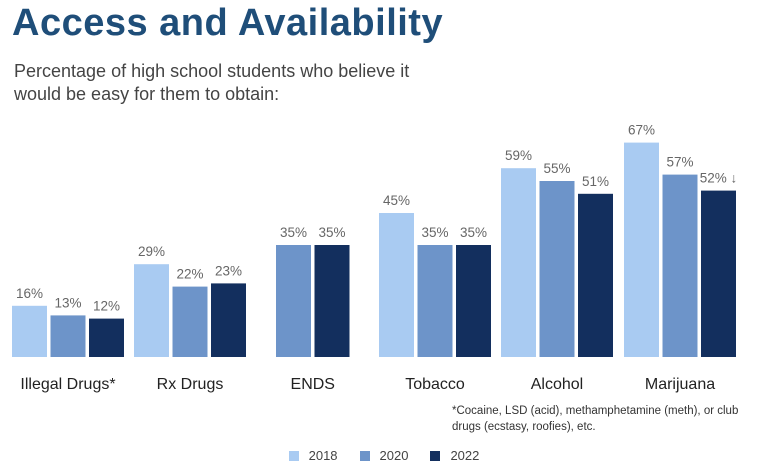 Image resolution: width=768 pixels, height=471 pixels. What do you see at coordinates (106, 306) in the screenshot?
I see `data-label: 12%` at bounding box center [106, 306].